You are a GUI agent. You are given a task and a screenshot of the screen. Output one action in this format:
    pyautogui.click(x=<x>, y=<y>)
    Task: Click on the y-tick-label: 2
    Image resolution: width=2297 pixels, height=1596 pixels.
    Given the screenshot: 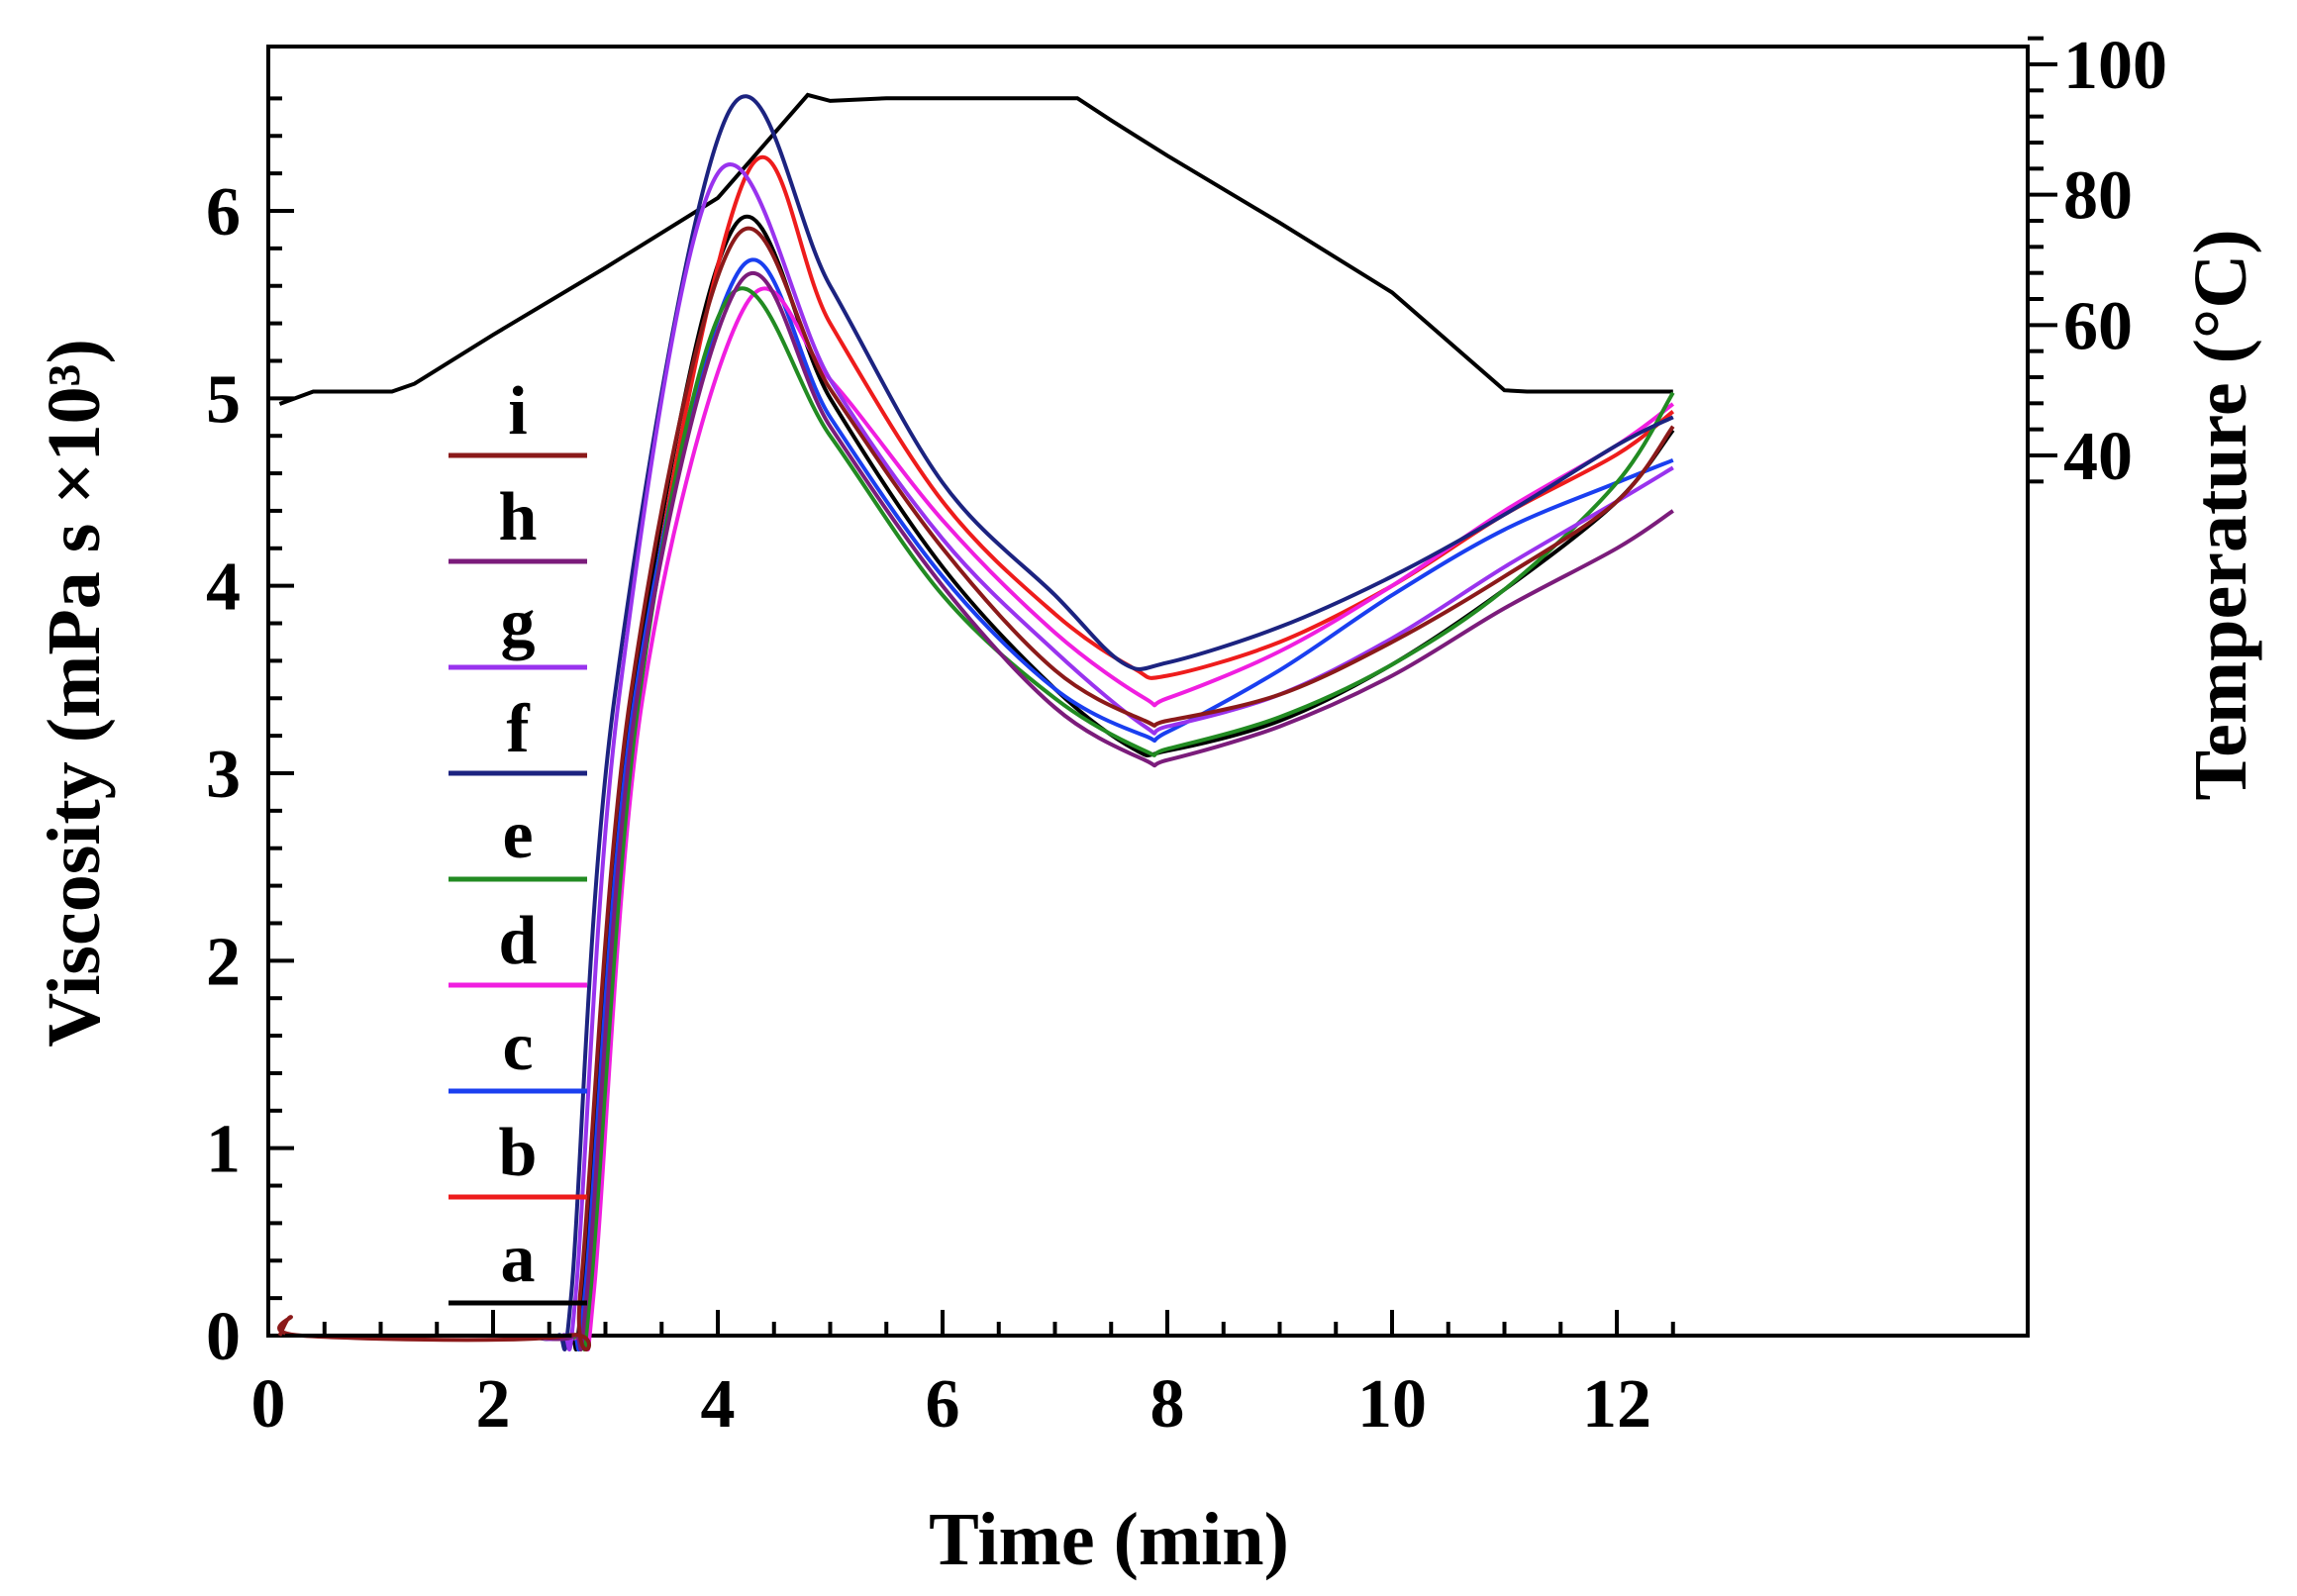 What is the action you would take?
    pyautogui.click(x=224, y=962)
    